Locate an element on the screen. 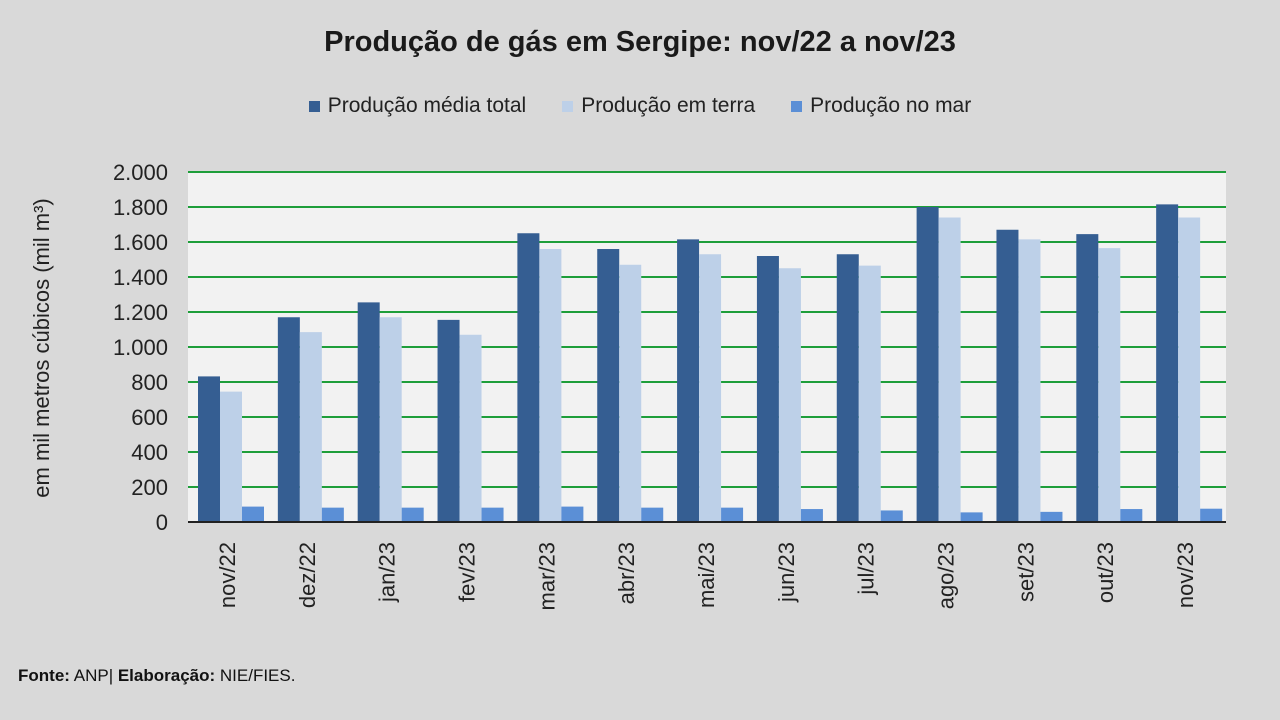  legend-item-mar: Produção no mar is located at coordinates (881, 106).